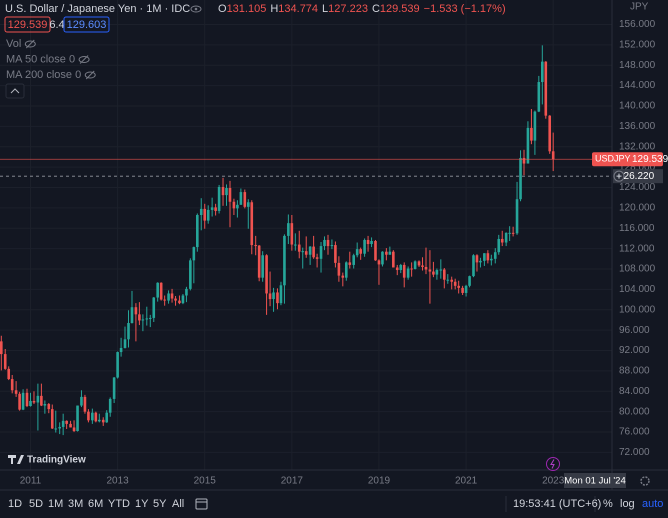 This screenshot has width=668, height=518. I want to click on indicator-label: MA 50 close 0, so click(40, 59).